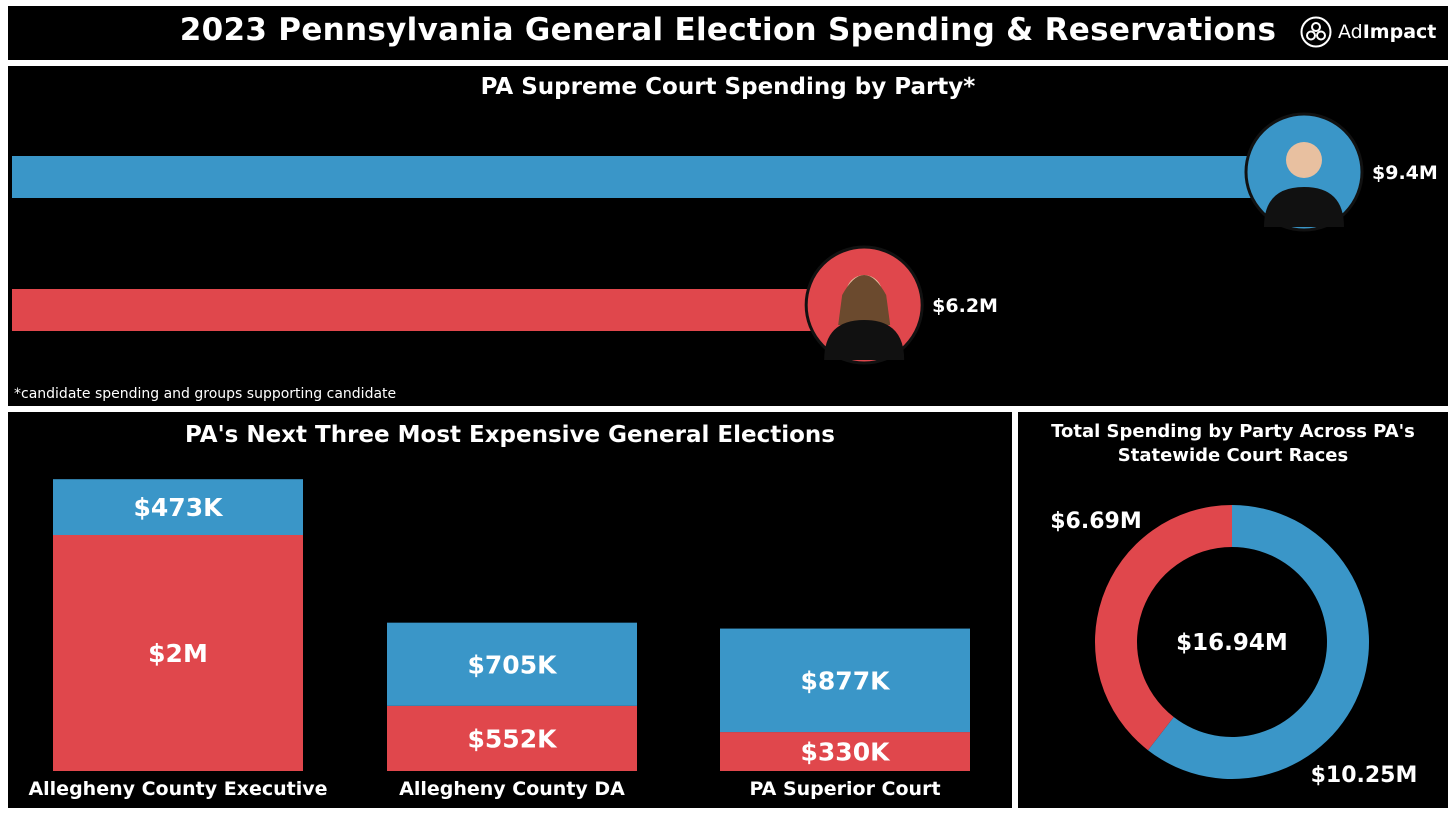 The width and height of the screenshot is (1456, 819). I want to click on value-label-democrat: $473K, so click(179, 507).